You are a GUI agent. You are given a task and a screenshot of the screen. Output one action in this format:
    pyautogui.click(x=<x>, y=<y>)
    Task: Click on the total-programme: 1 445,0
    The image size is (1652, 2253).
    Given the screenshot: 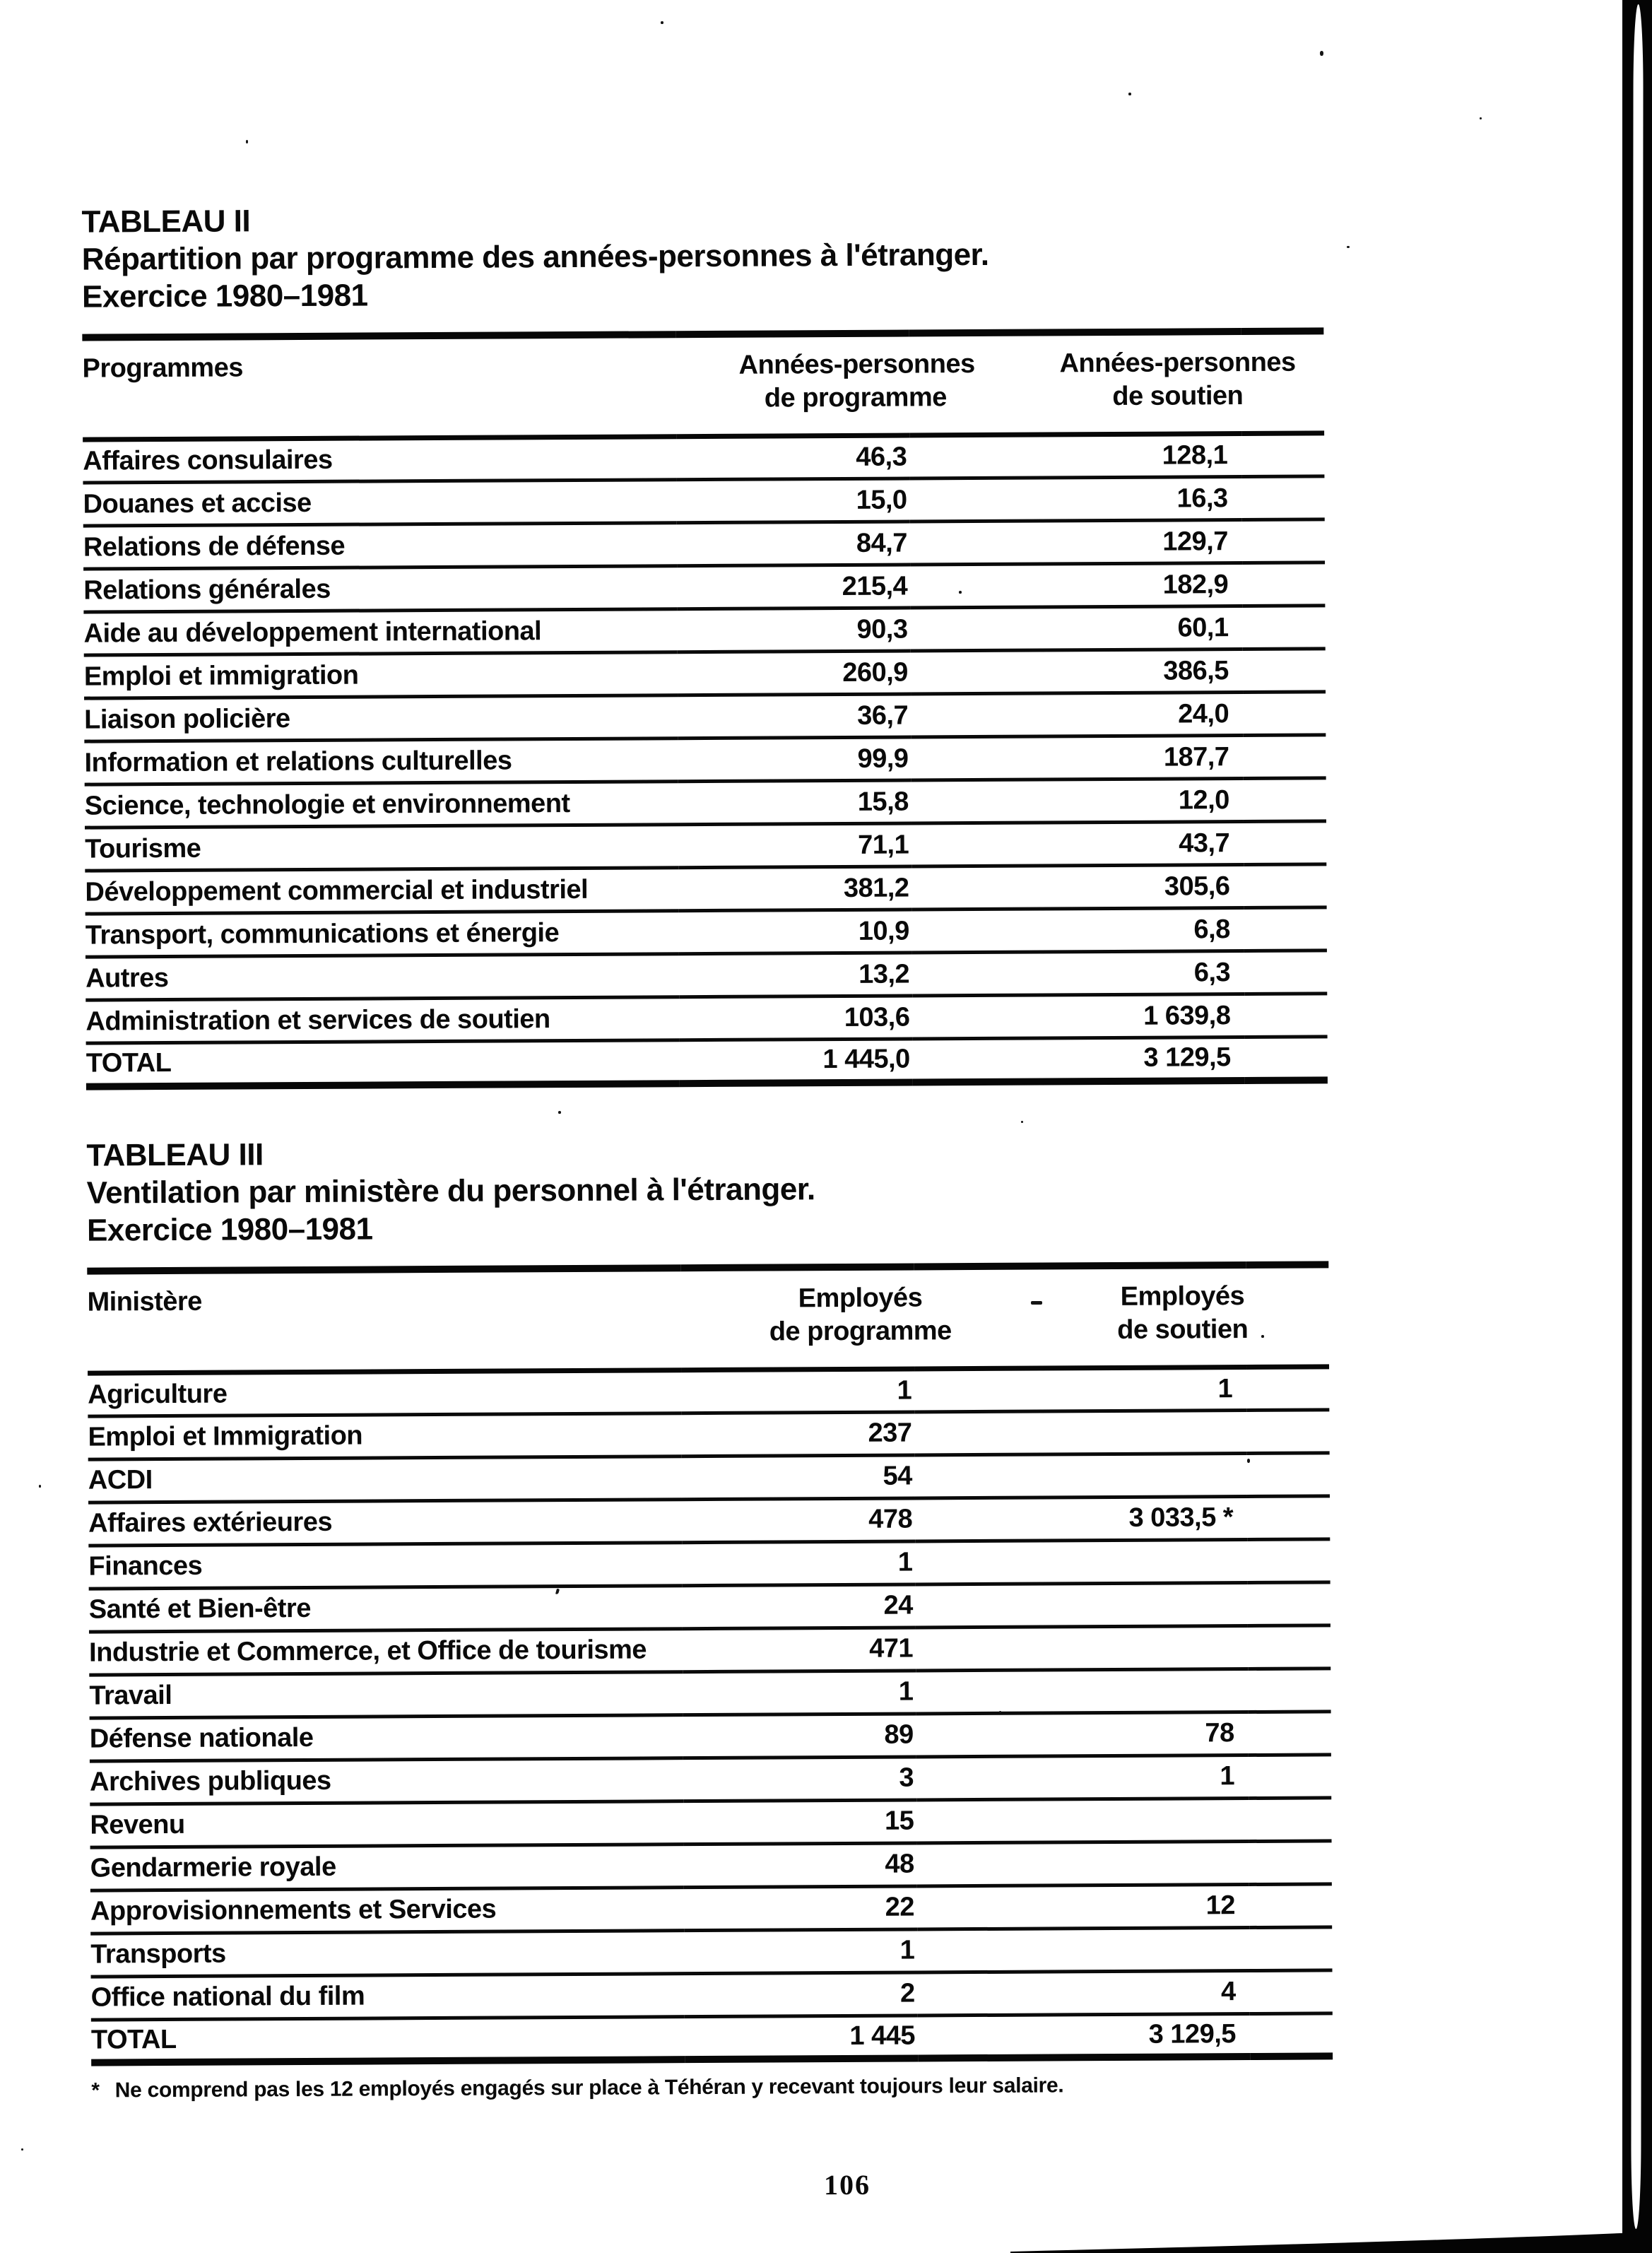 What is the action you would take?
    pyautogui.click(x=796, y=1060)
    